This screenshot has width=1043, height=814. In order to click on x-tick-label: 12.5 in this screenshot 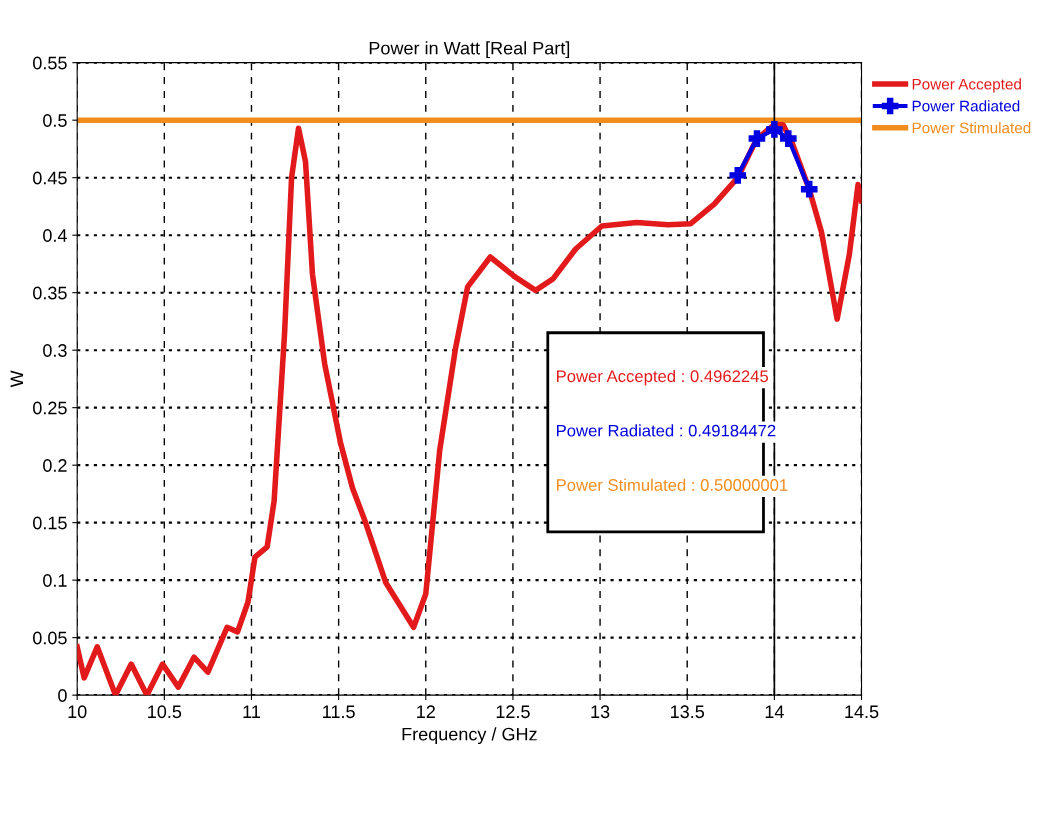, I will do `click(513, 712)`.